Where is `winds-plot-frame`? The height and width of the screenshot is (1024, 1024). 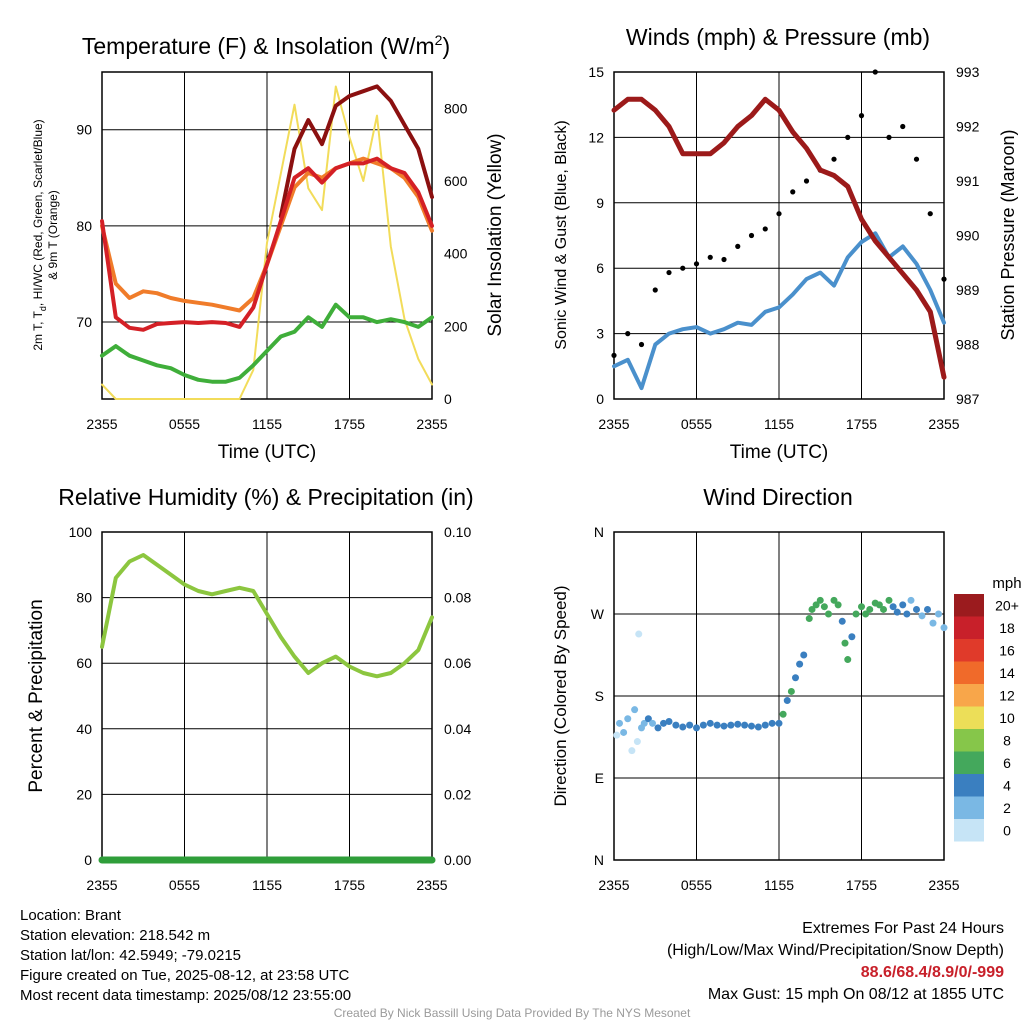 winds-plot-frame is located at coordinates (779, 235).